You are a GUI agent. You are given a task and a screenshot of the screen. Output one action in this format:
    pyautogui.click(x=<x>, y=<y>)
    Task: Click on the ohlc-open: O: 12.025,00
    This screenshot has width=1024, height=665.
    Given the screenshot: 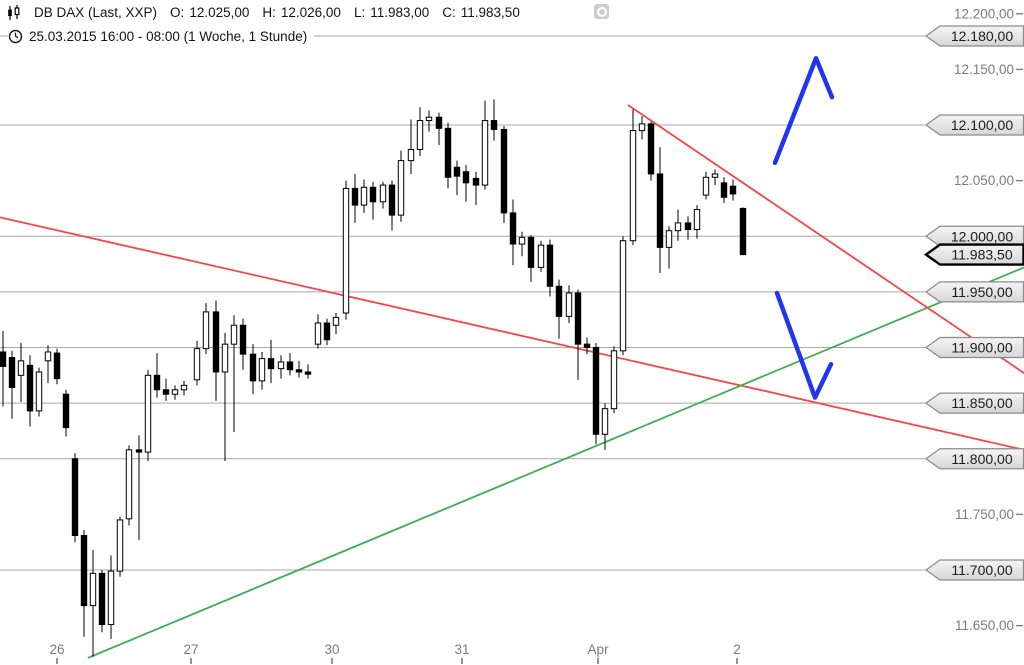 What is the action you would take?
    pyautogui.click(x=210, y=12)
    